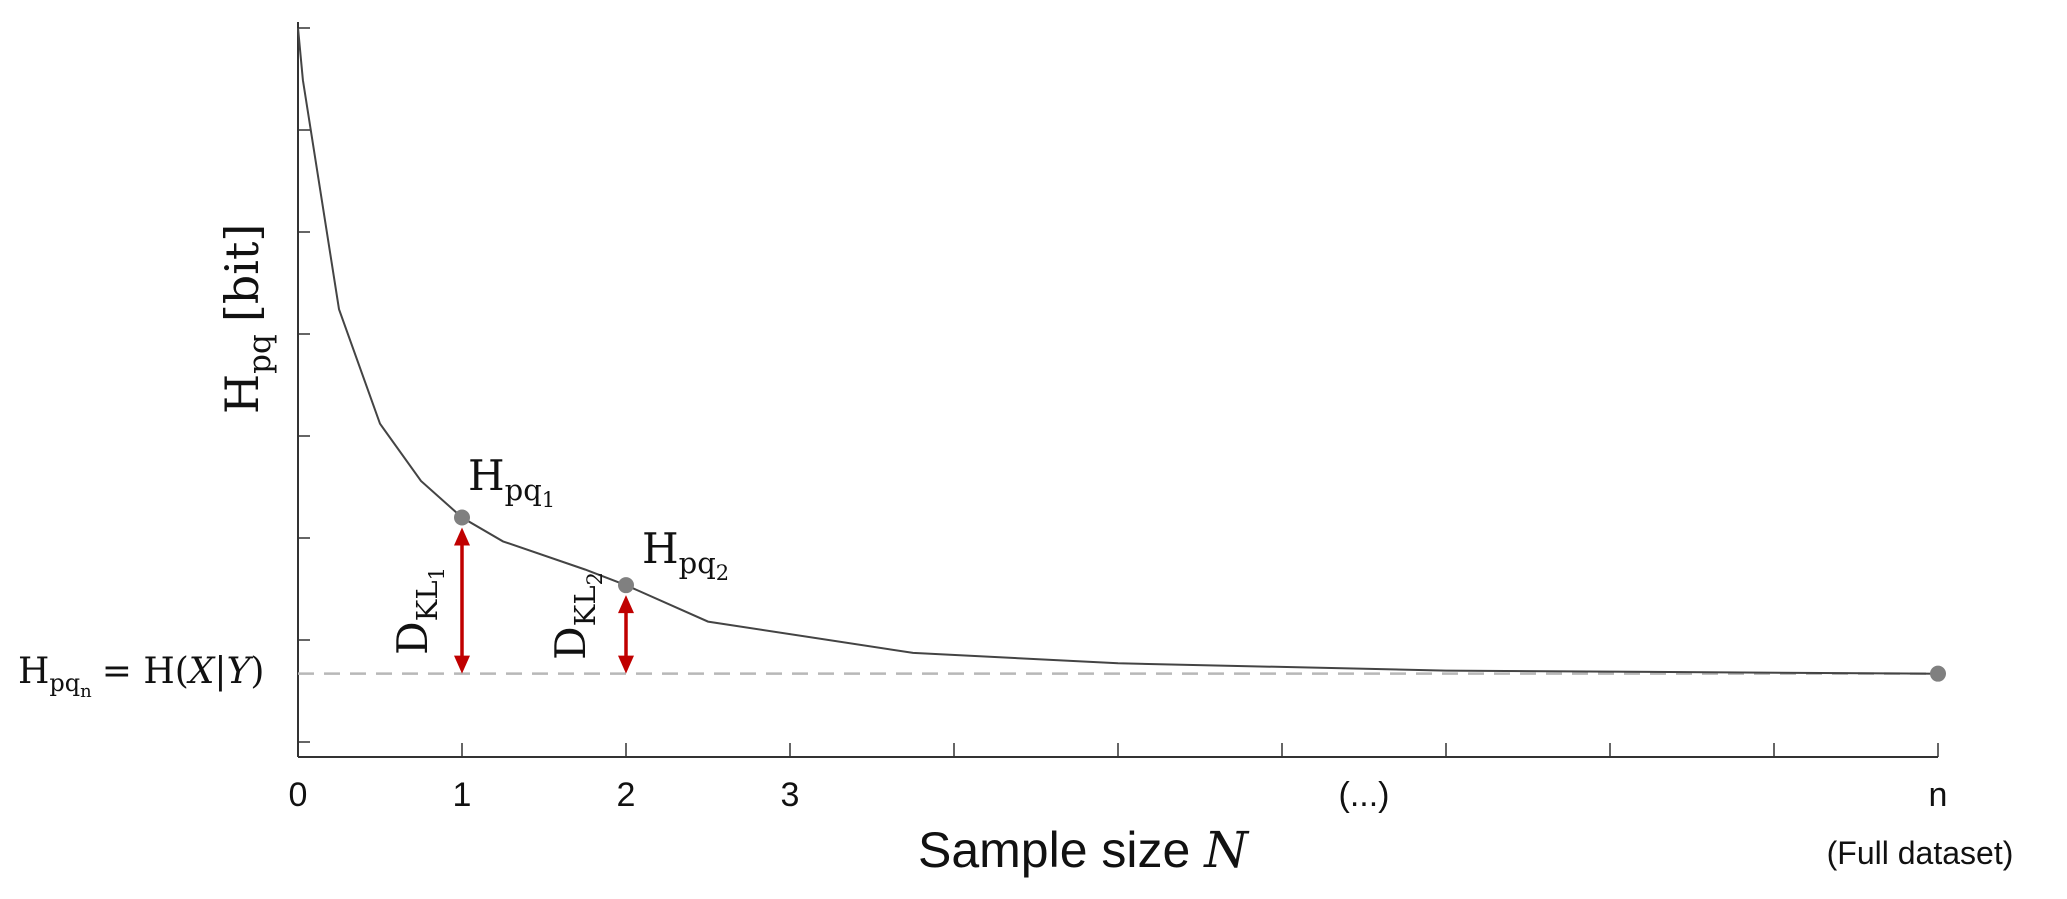 The width and height of the screenshot is (2067, 899). What do you see at coordinates (626, 795) in the screenshot?
I see `x-tick-label: 2` at bounding box center [626, 795].